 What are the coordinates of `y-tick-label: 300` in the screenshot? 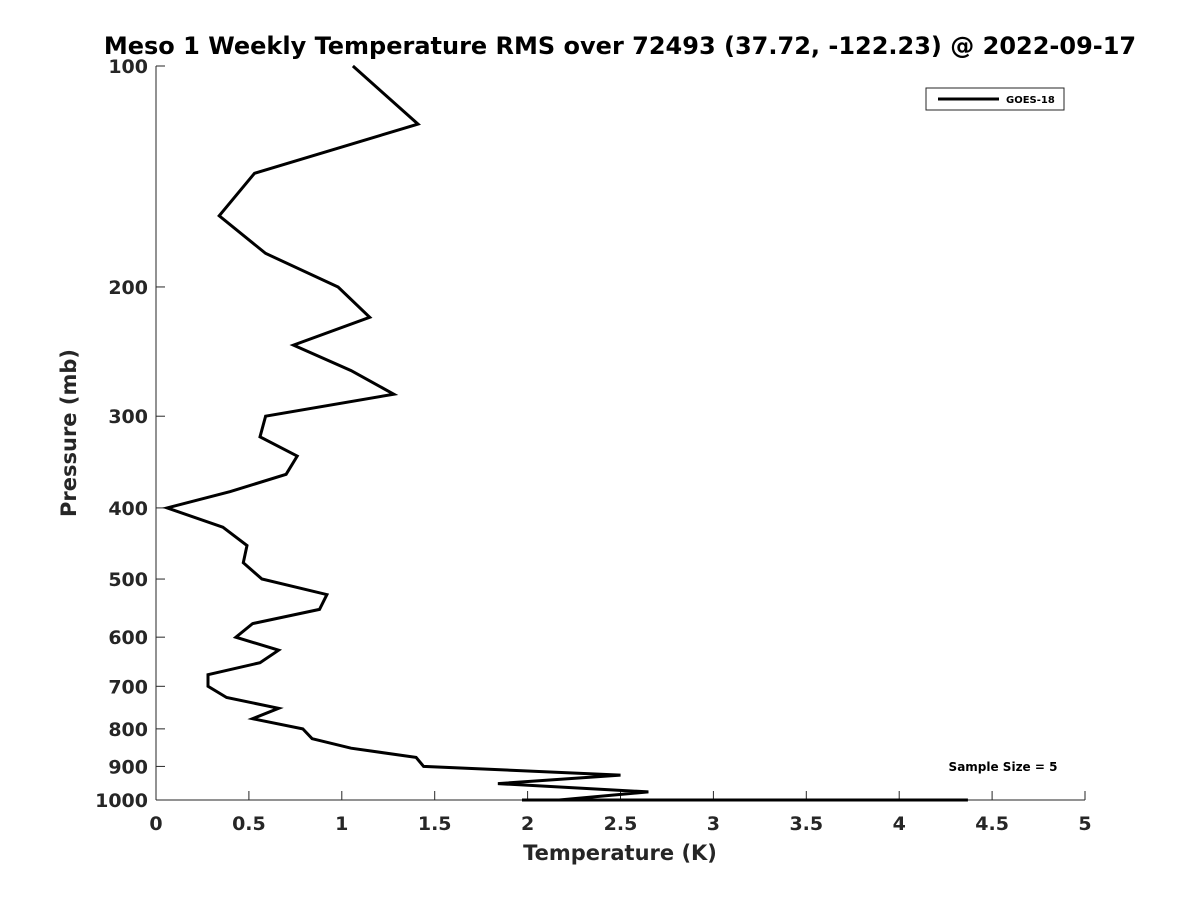 It's located at (128, 417).